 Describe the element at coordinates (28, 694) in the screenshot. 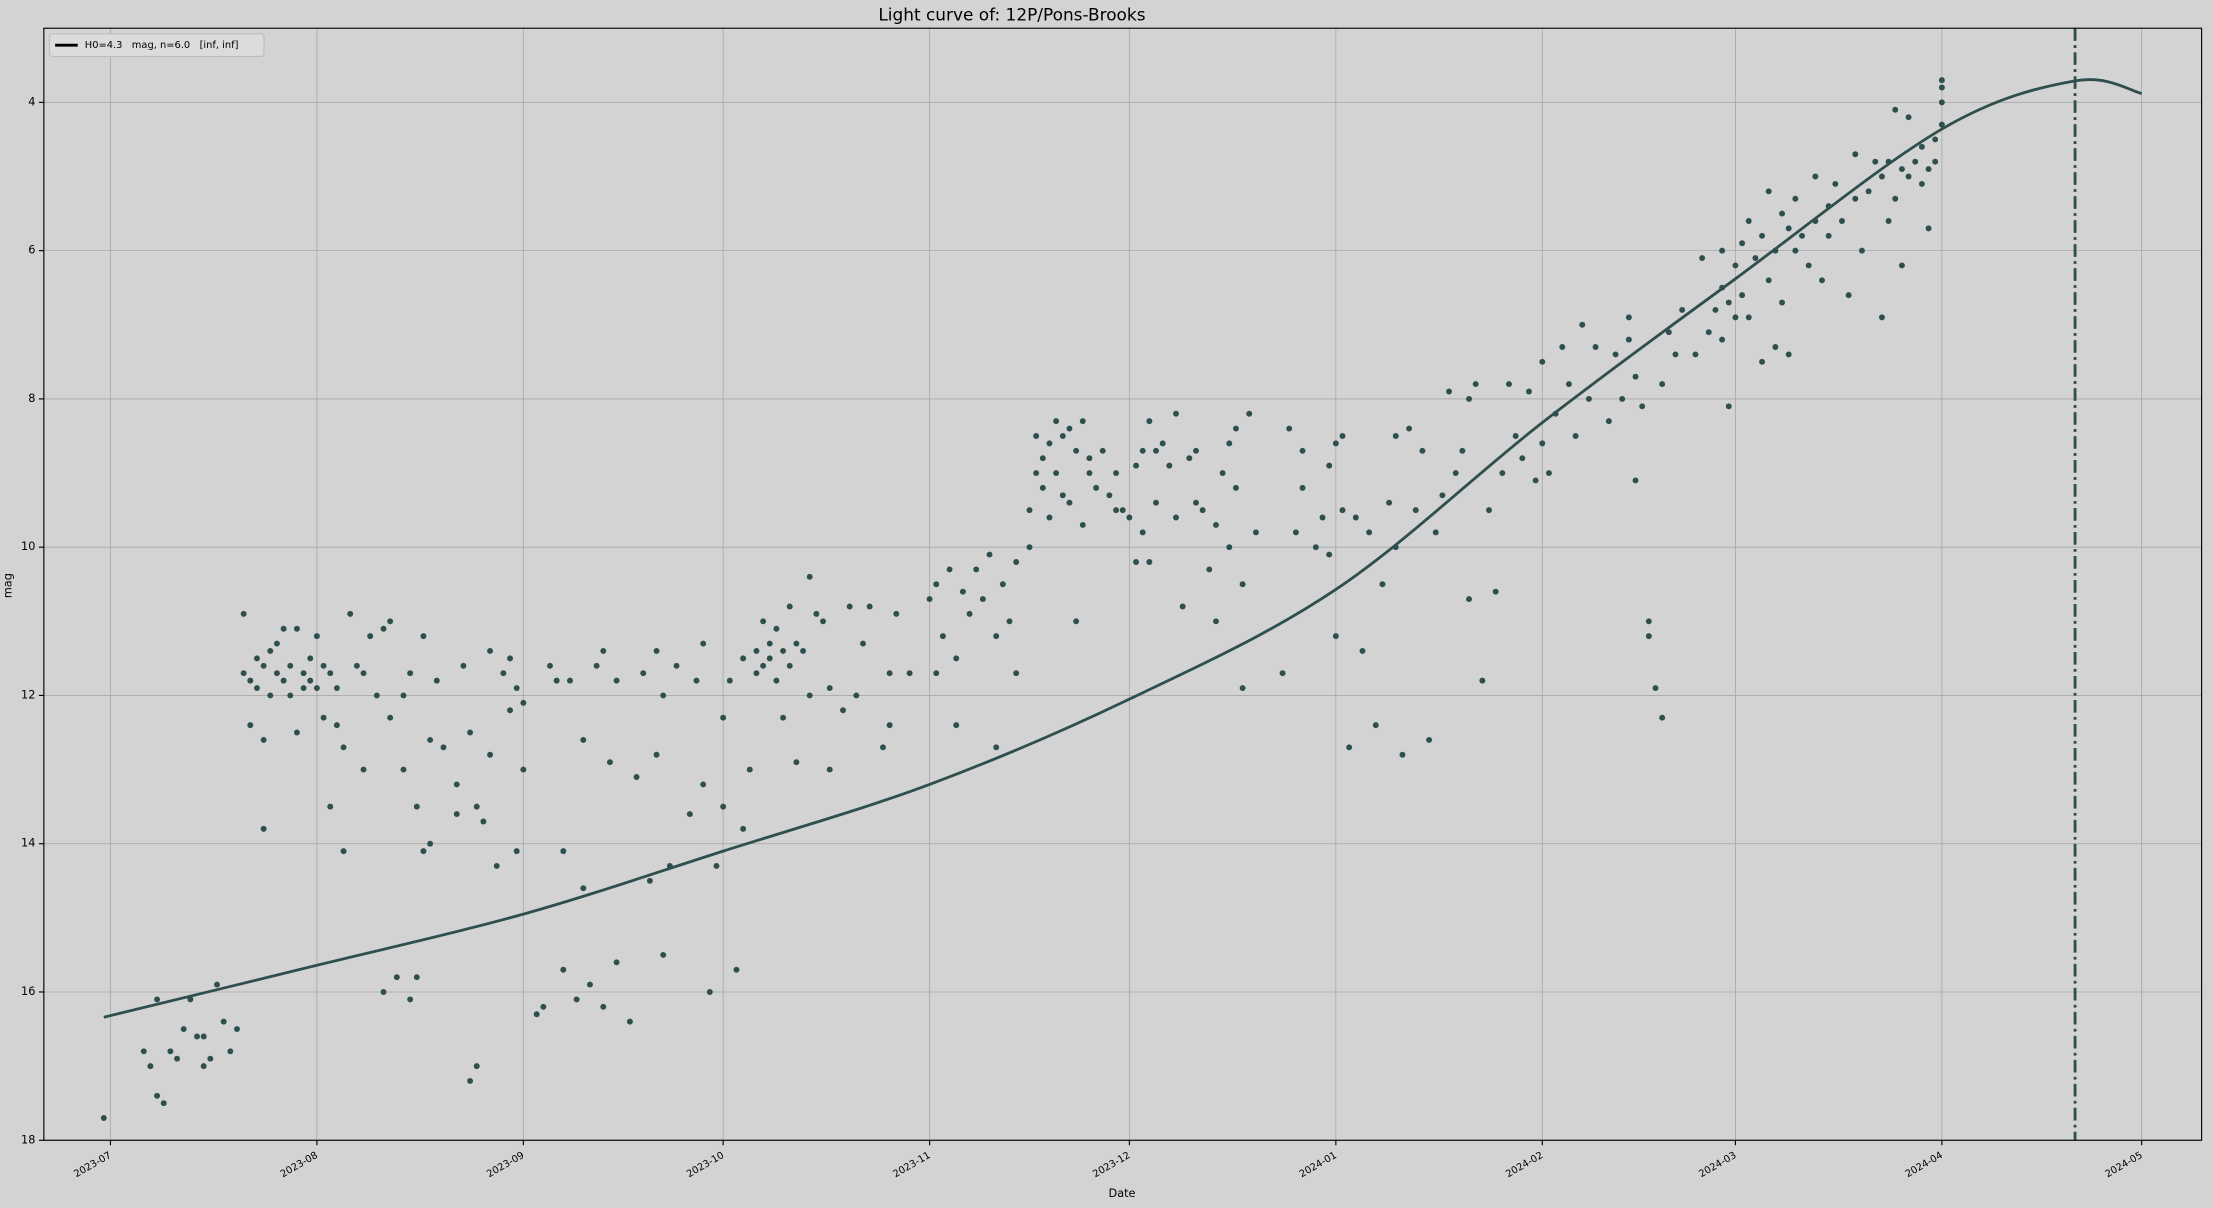

I see `y-tick-label: 12` at that location.